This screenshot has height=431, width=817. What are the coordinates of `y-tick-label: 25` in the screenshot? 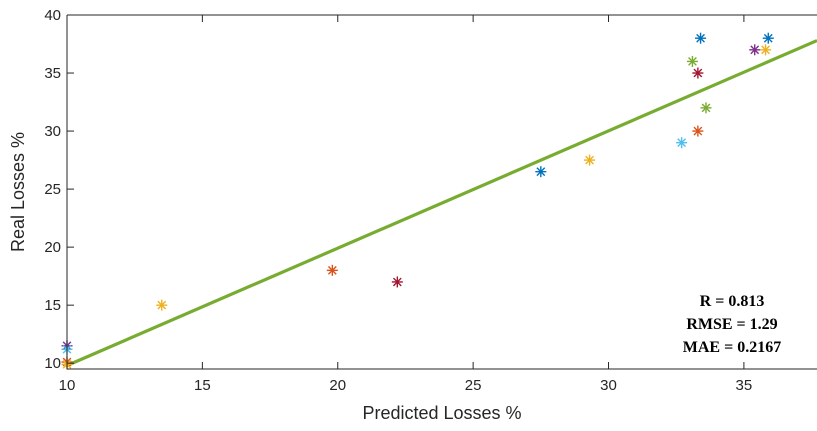 It's located at (52, 189).